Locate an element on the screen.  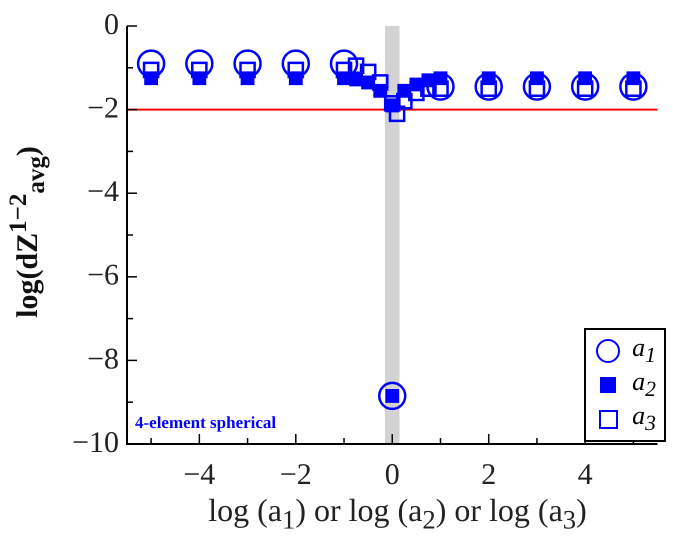
x-tick-label: −2 is located at coordinates (296, 474).